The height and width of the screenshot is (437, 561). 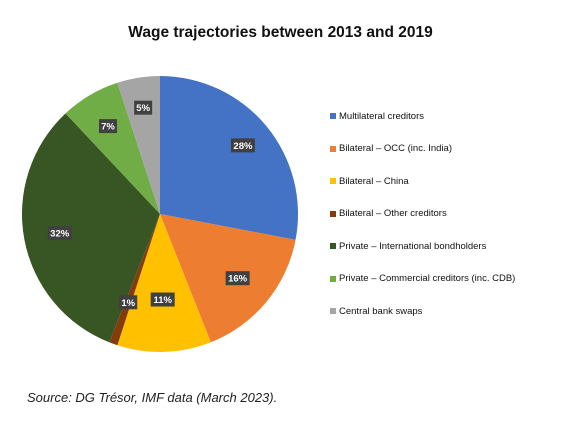 I want to click on legend-label: Bilateral – China, so click(x=374, y=181).